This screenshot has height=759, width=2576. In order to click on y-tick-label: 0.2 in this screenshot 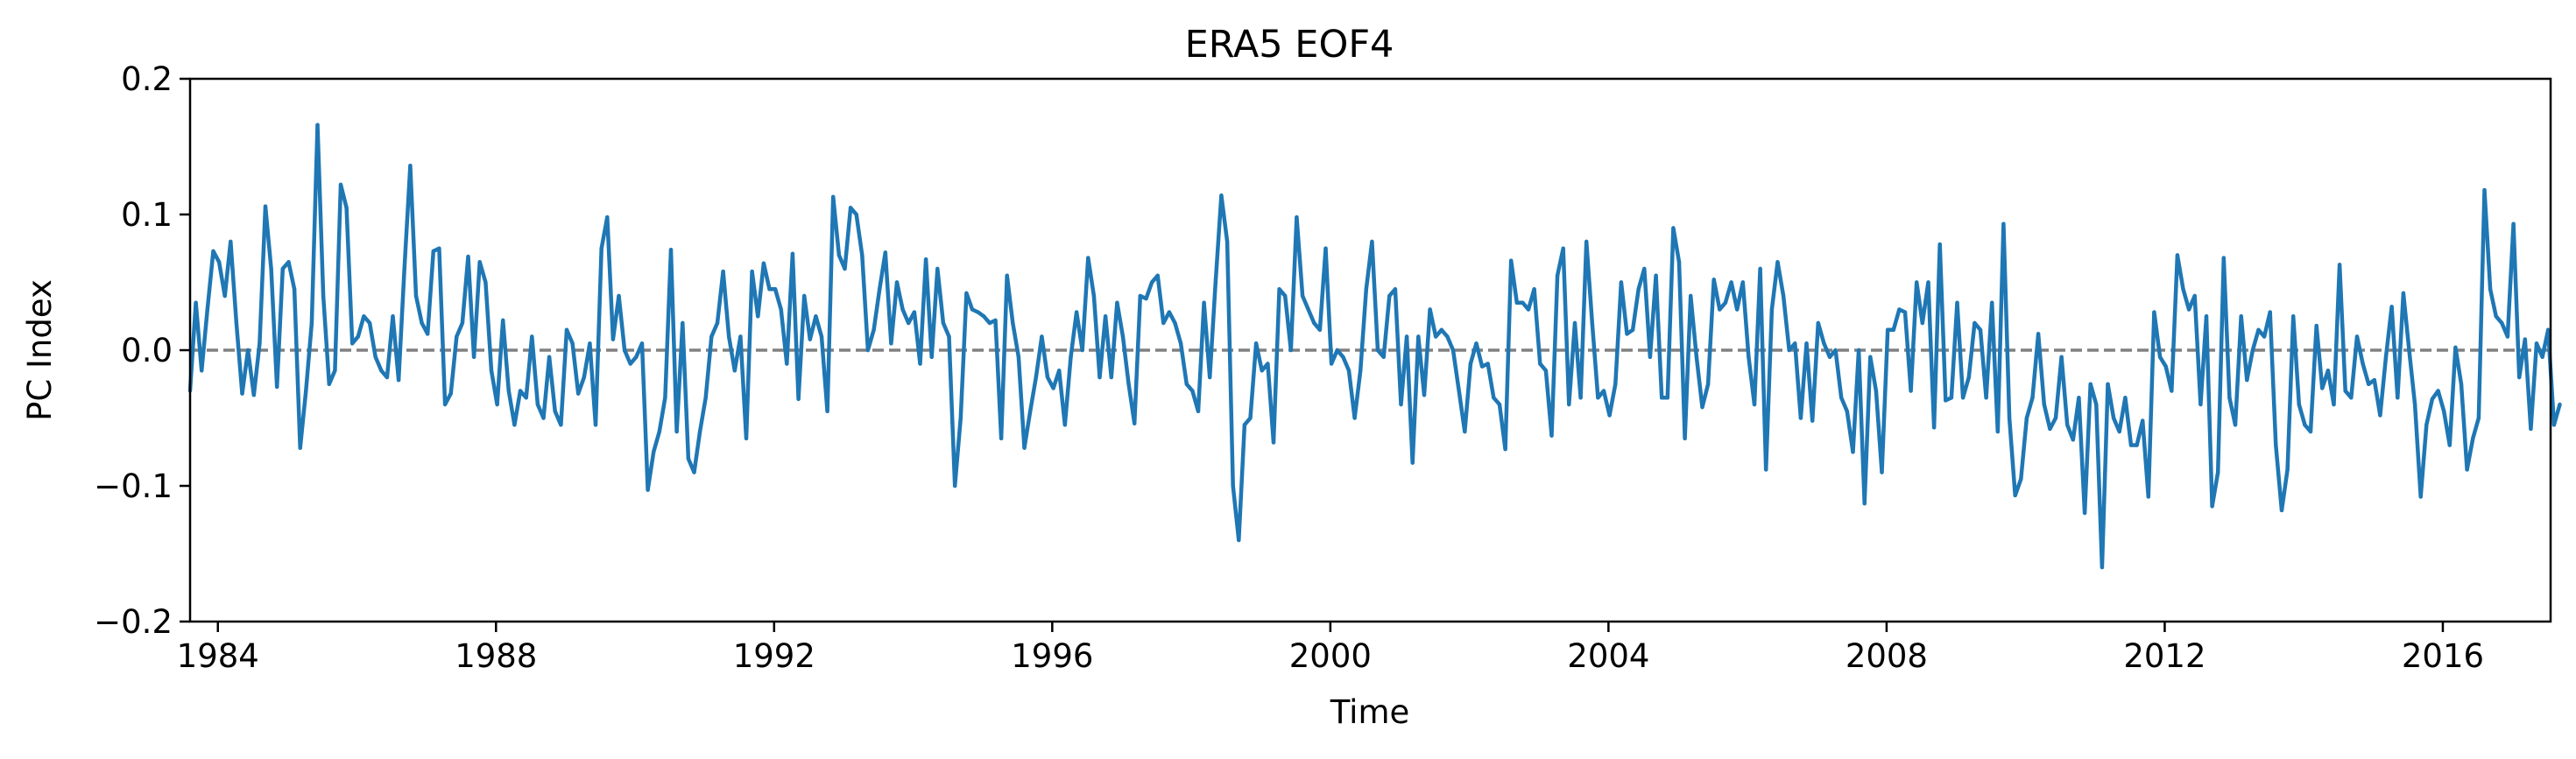, I will do `click(147, 79)`.